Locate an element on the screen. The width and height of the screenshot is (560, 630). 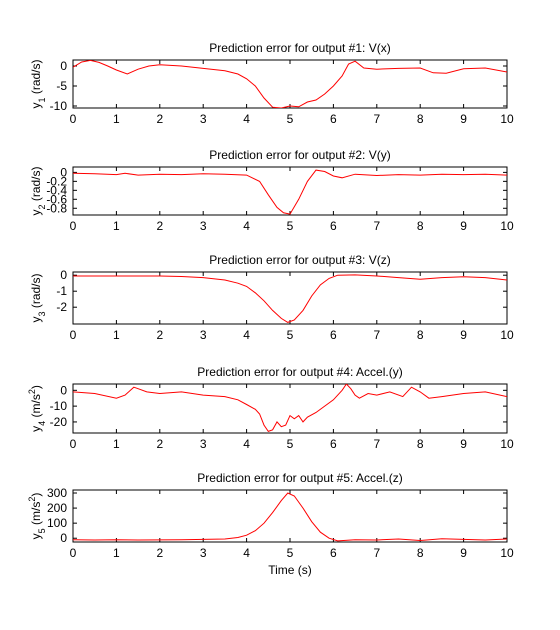
subplot-title: Prediction error for output #3: V(z) is located at coordinates (299, 260).